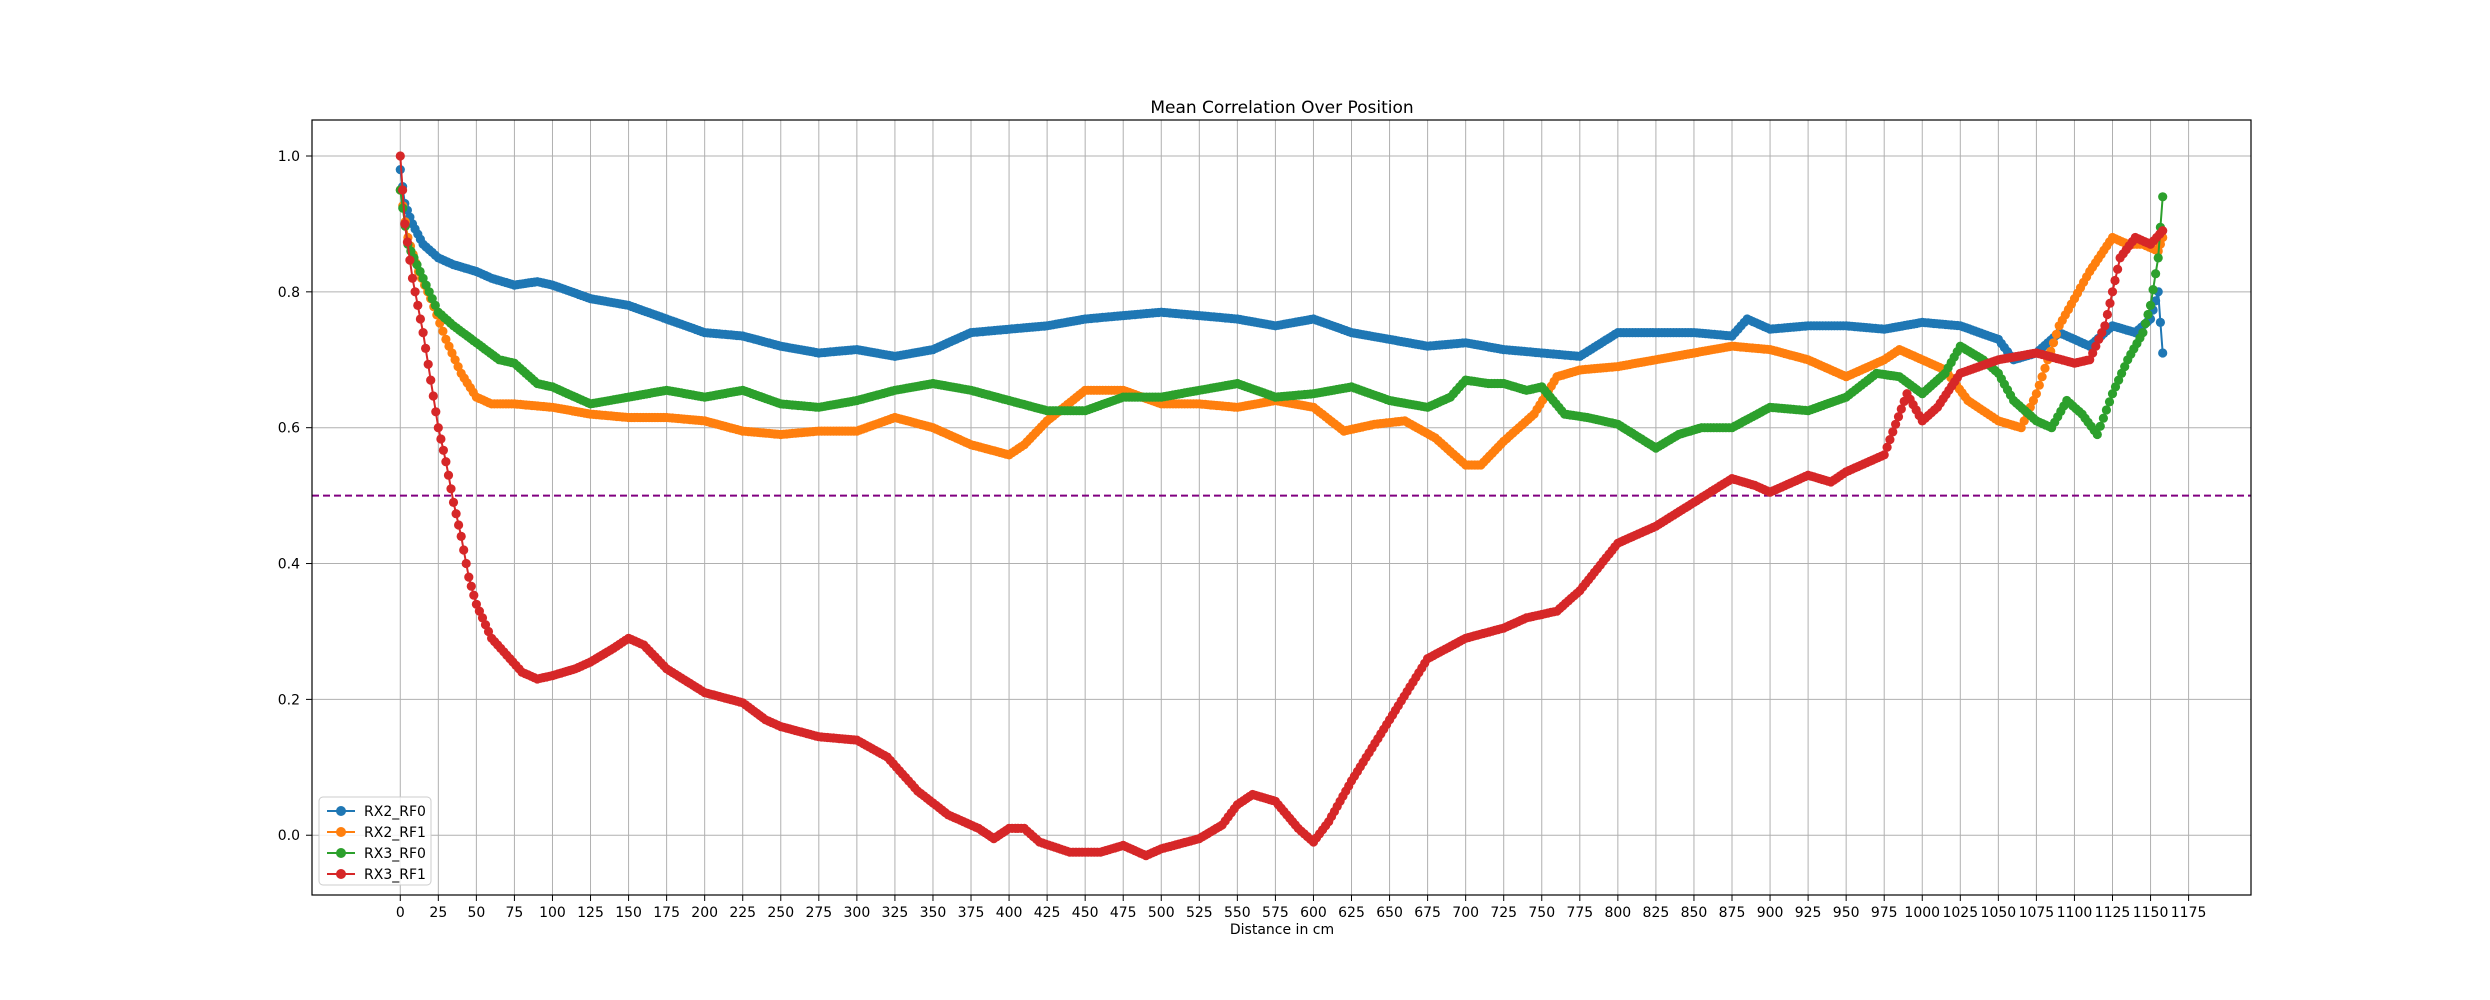 This screenshot has height=1000, width=2490. I want to click on x-axis-title: Distance in cm, so click(1282, 930).